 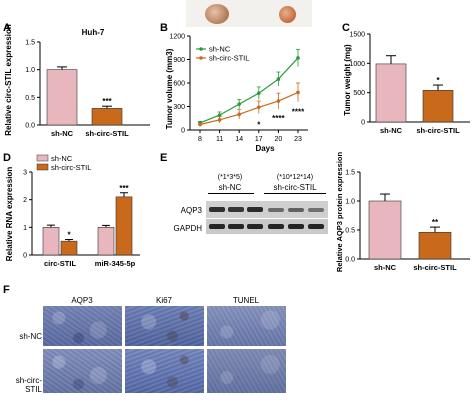 What do you see at coordinates (350, 173) in the screenshot?
I see `chart-e-y-tick-label: 1.5` at bounding box center [350, 173].